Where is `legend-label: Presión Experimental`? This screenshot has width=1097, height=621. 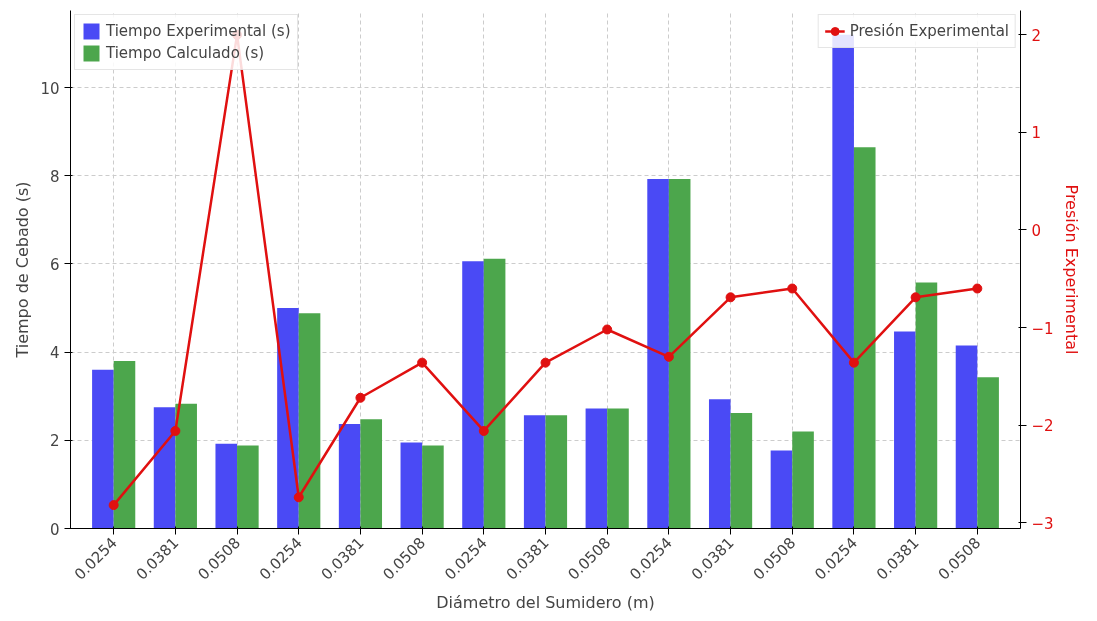 legend-label: Presión Experimental is located at coordinates (929, 31).